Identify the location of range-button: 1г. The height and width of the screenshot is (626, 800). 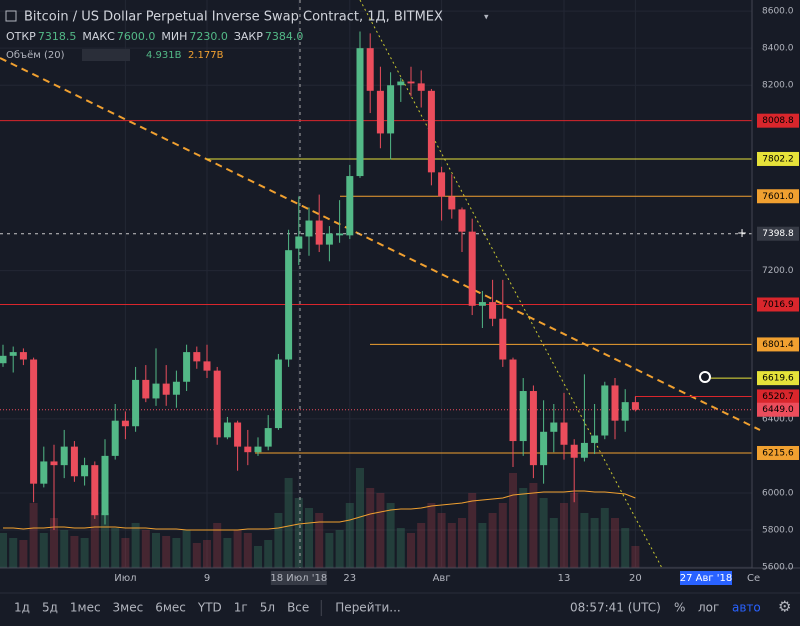
(241, 608).